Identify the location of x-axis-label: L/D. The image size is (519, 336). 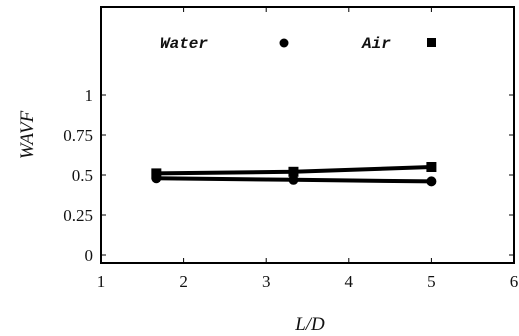
(309, 324).